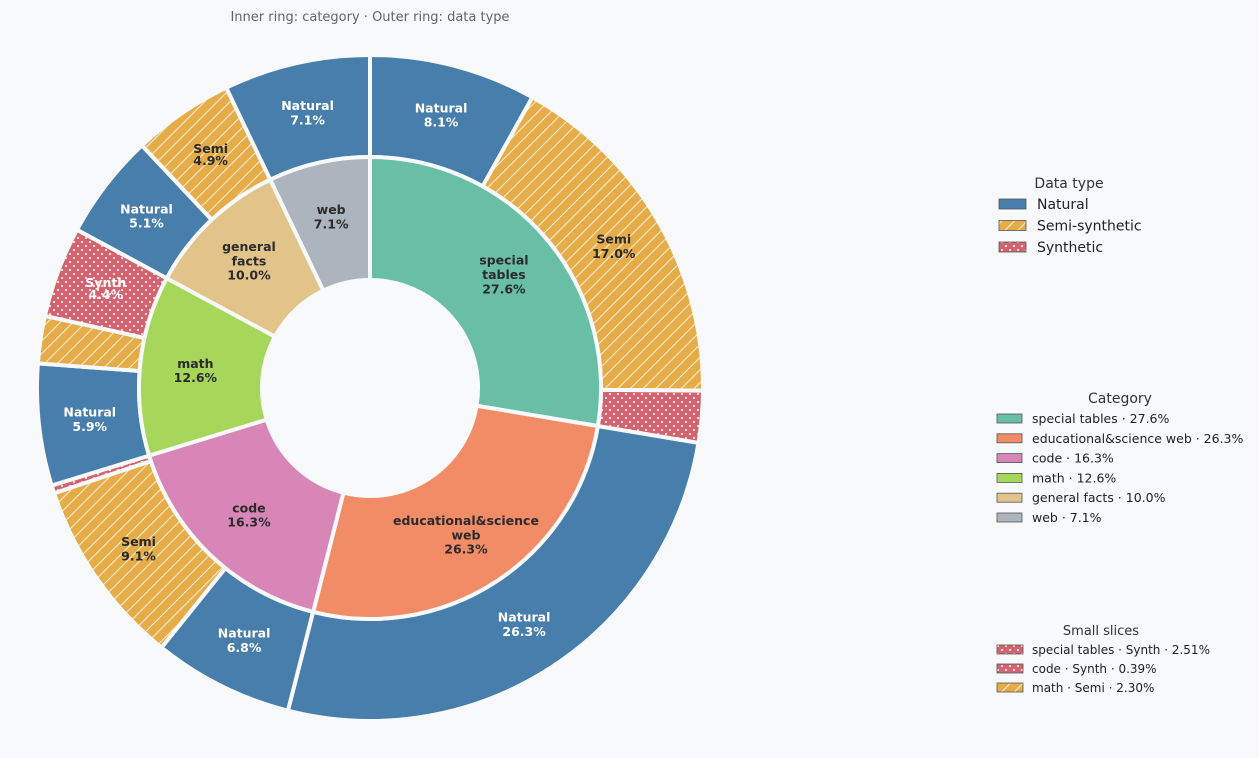  I want to click on inner-label-special-tables: special tables 27.6%, so click(503, 275).